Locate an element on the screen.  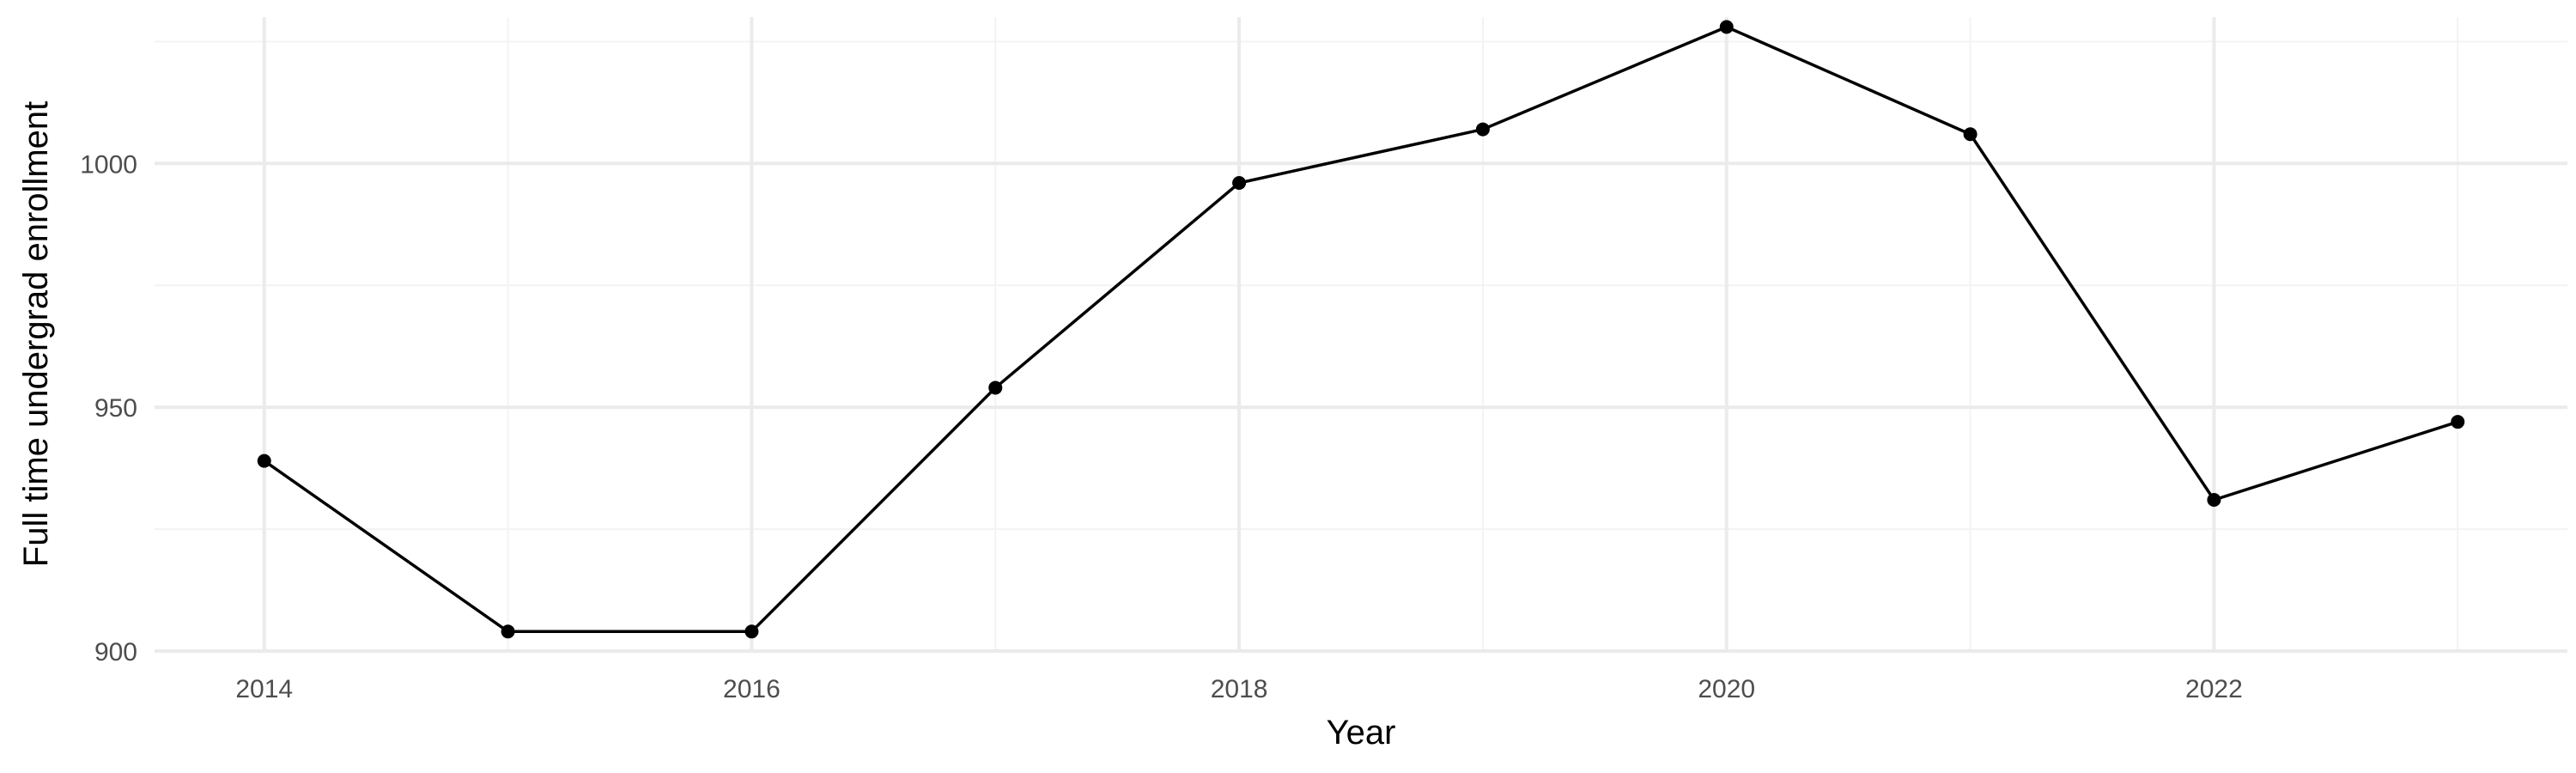
x-tick-label: 2018 is located at coordinates (1239, 689).